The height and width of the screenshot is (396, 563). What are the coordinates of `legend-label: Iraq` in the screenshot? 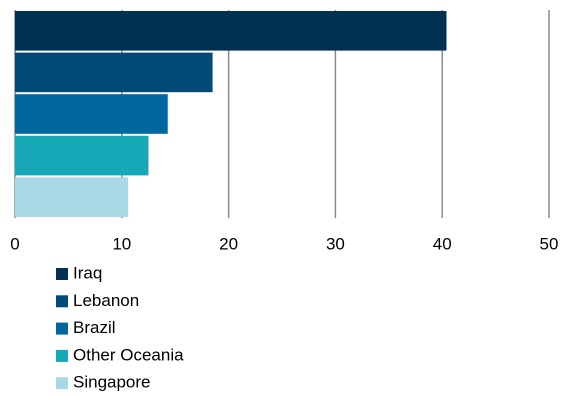 It's located at (87, 272).